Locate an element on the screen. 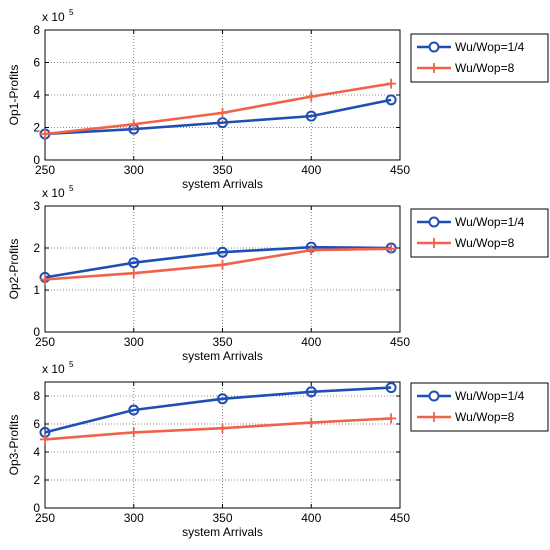  y-tick-label: 3 is located at coordinates (36, 206).